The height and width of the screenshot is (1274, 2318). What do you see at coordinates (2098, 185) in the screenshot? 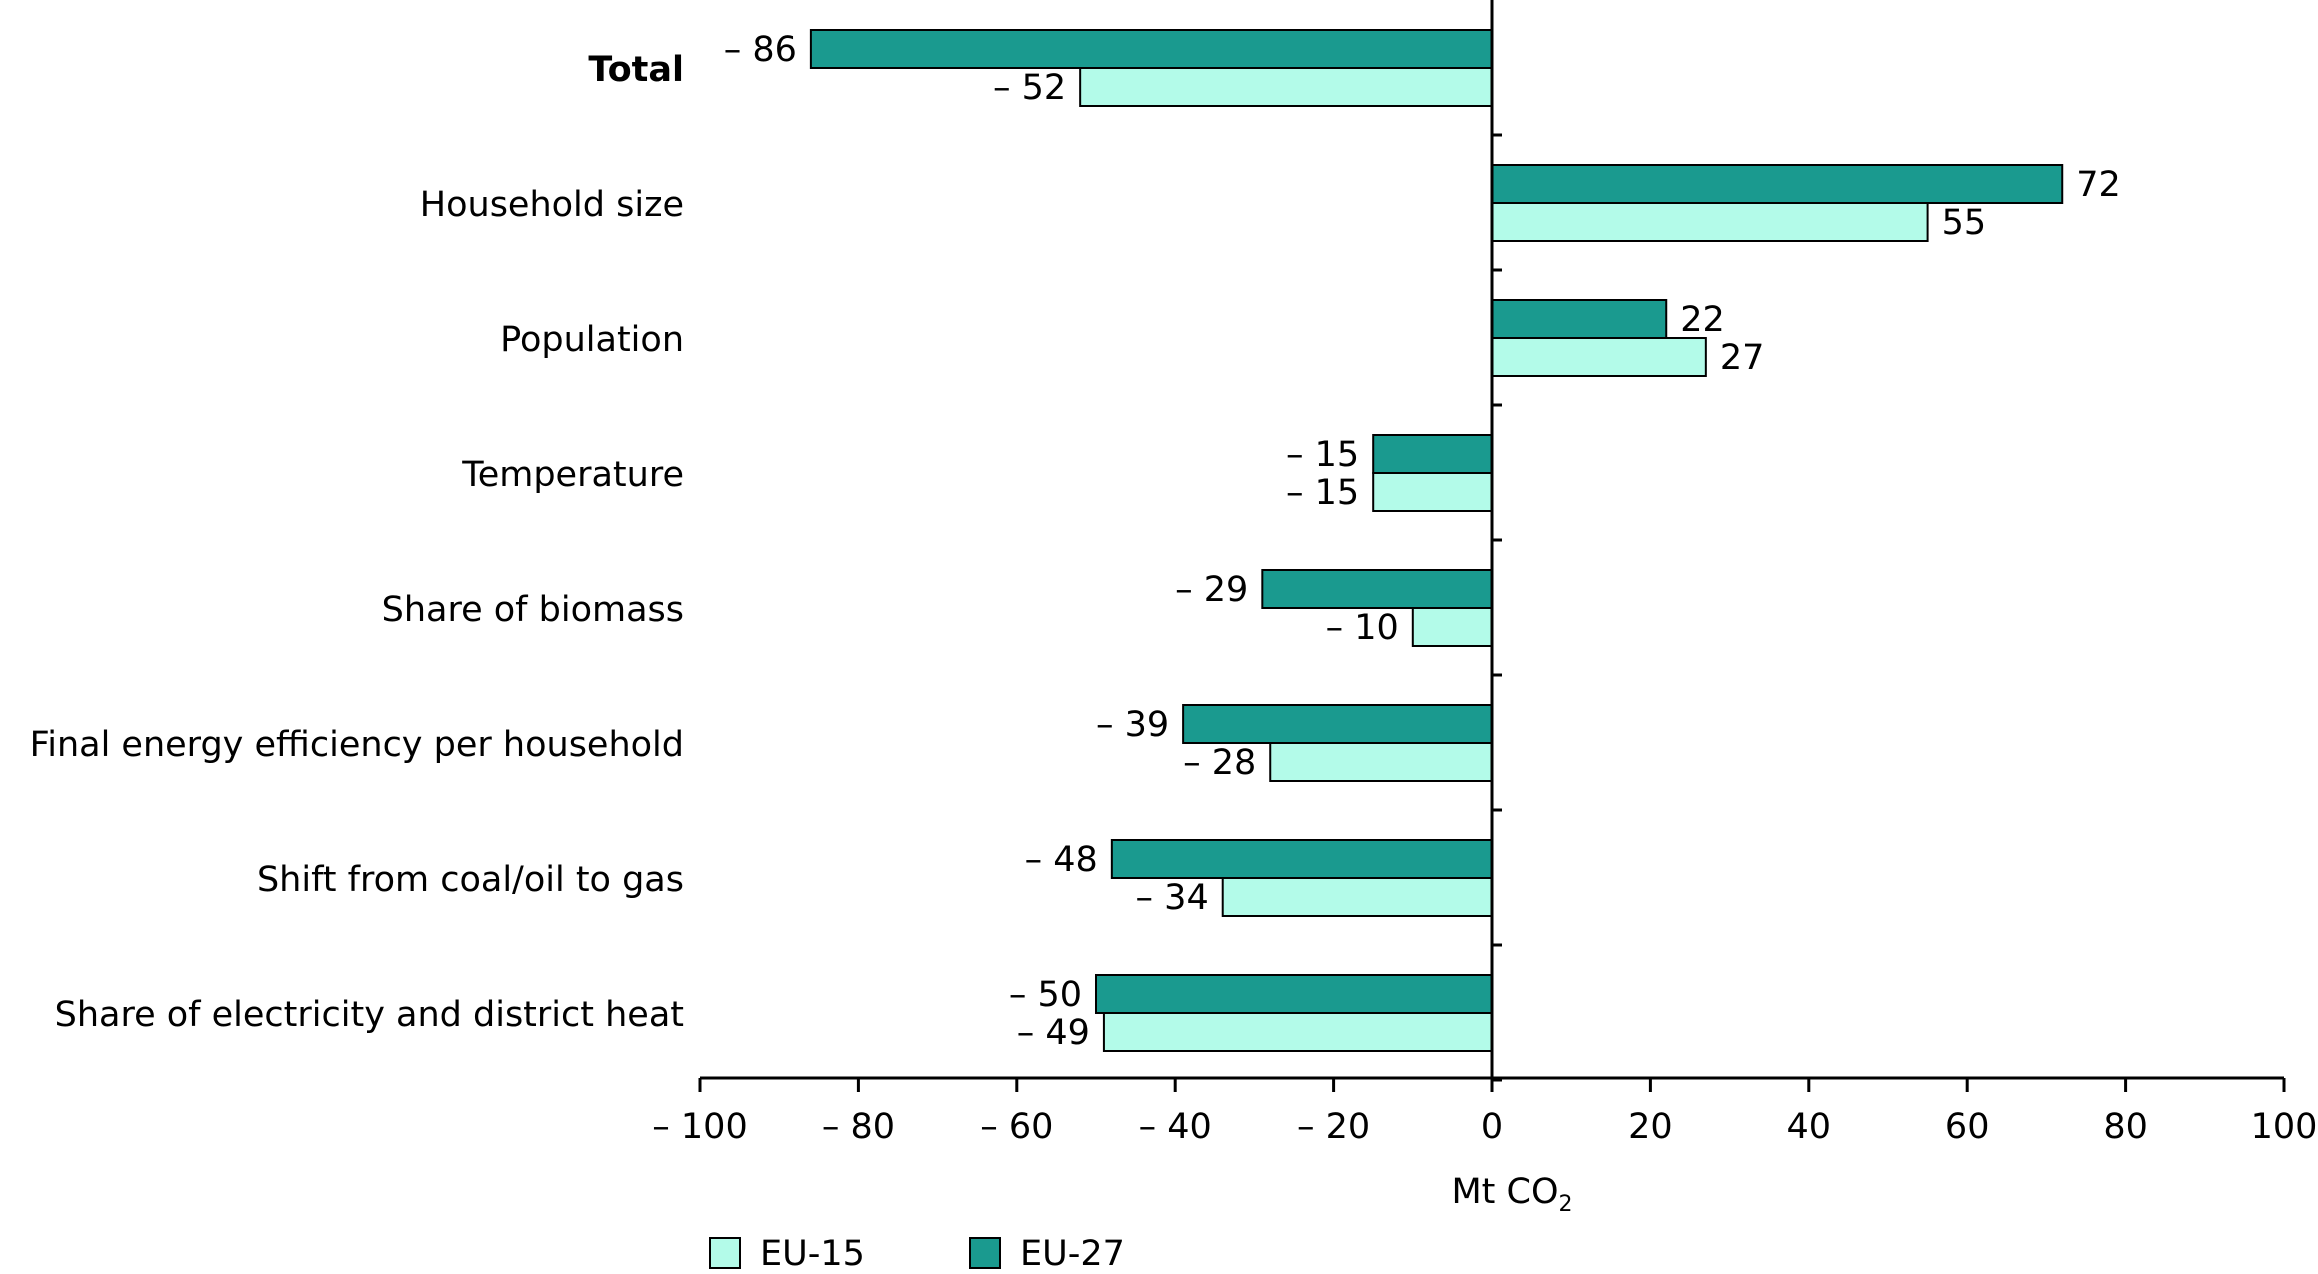
I see `data-label: 72` at bounding box center [2098, 185].